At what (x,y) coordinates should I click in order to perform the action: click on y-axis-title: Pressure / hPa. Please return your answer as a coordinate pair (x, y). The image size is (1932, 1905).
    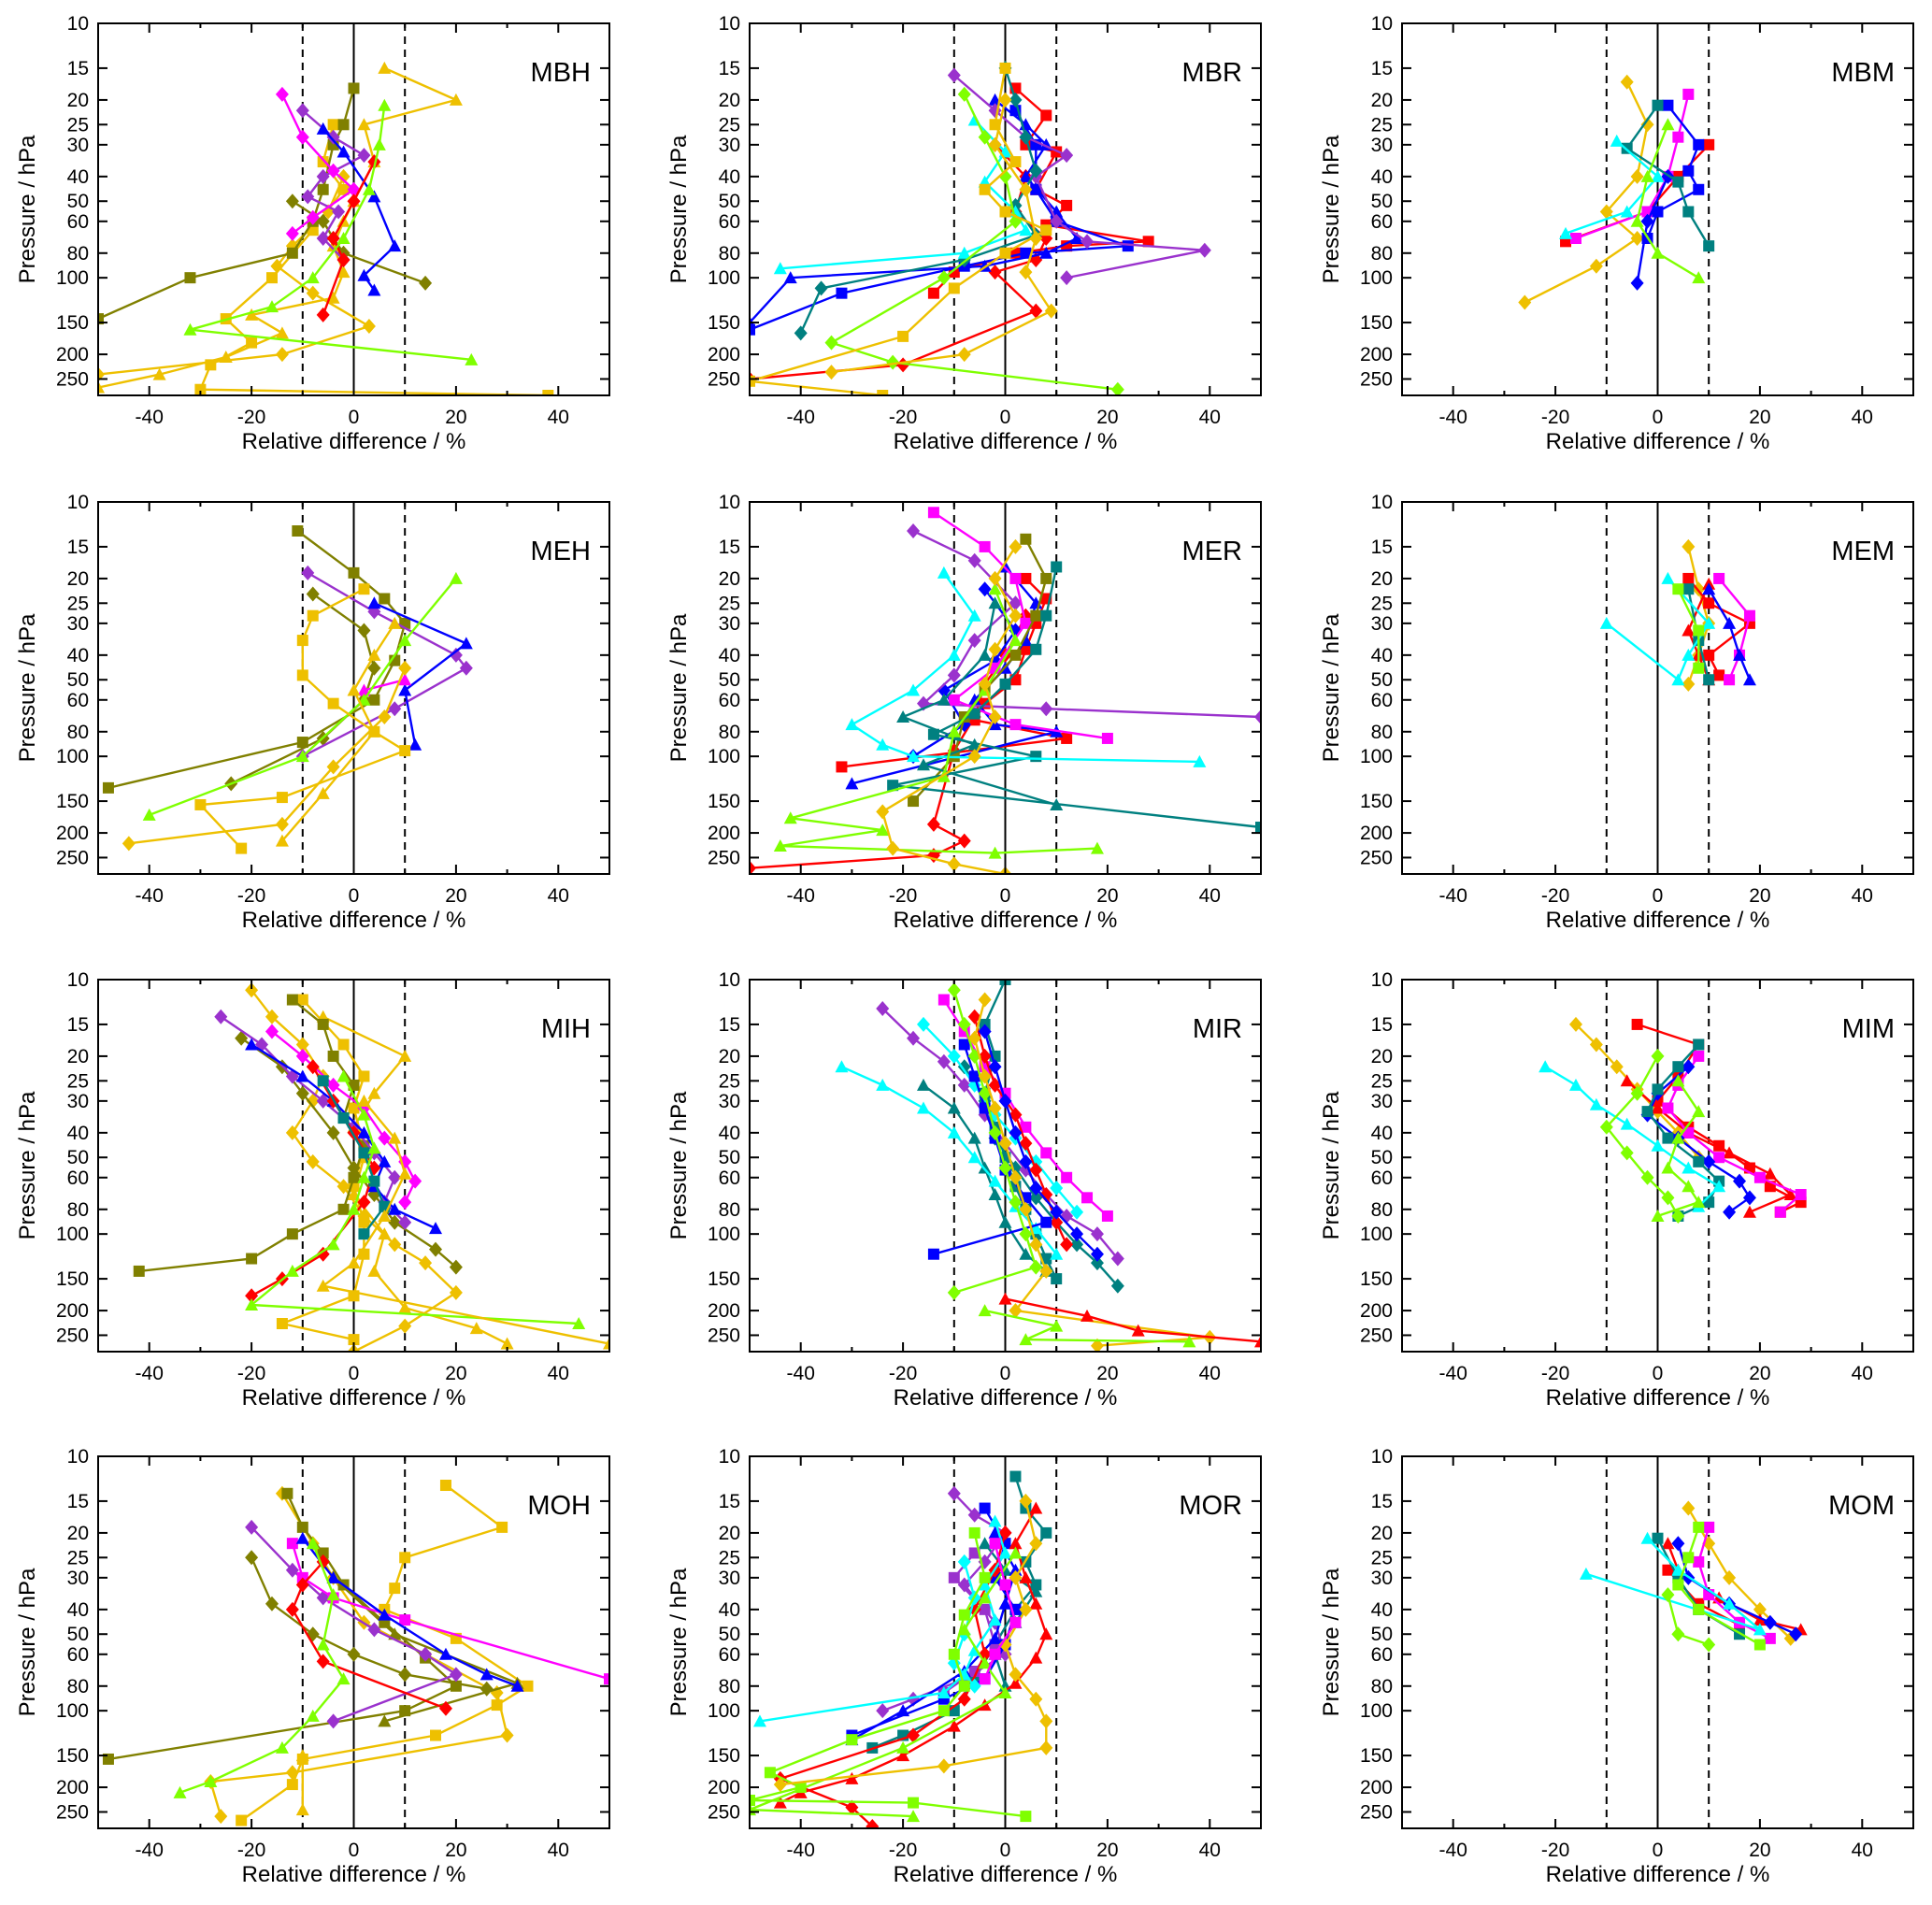
    Looking at the image, I should click on (27, 687).